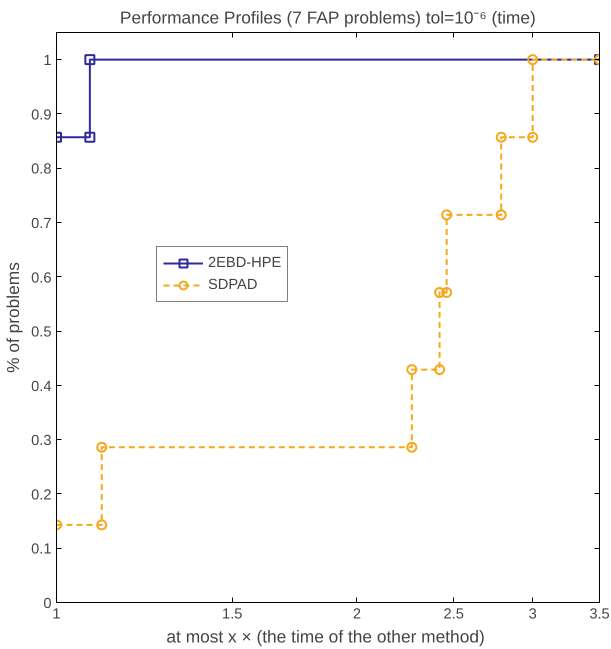  I want to click on y-tick-label: 0.2, so click(41, 495).